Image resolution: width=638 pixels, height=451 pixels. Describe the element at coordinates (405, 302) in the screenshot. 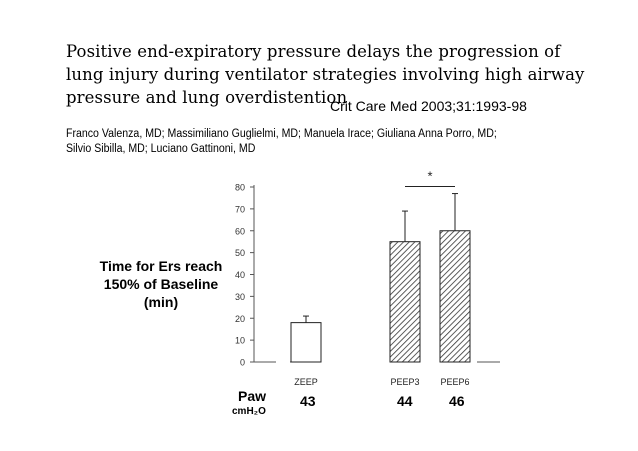

I see `bar-peep3` at that location.